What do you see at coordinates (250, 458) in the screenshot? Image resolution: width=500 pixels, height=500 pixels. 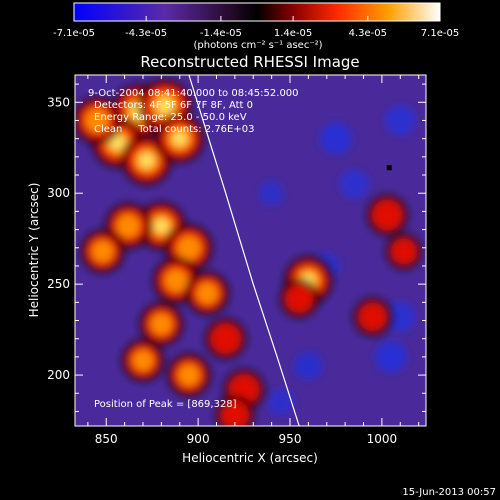 I see `x-axis-label: Heliocentric X (arcsec)` at bounding box center [250, 458].